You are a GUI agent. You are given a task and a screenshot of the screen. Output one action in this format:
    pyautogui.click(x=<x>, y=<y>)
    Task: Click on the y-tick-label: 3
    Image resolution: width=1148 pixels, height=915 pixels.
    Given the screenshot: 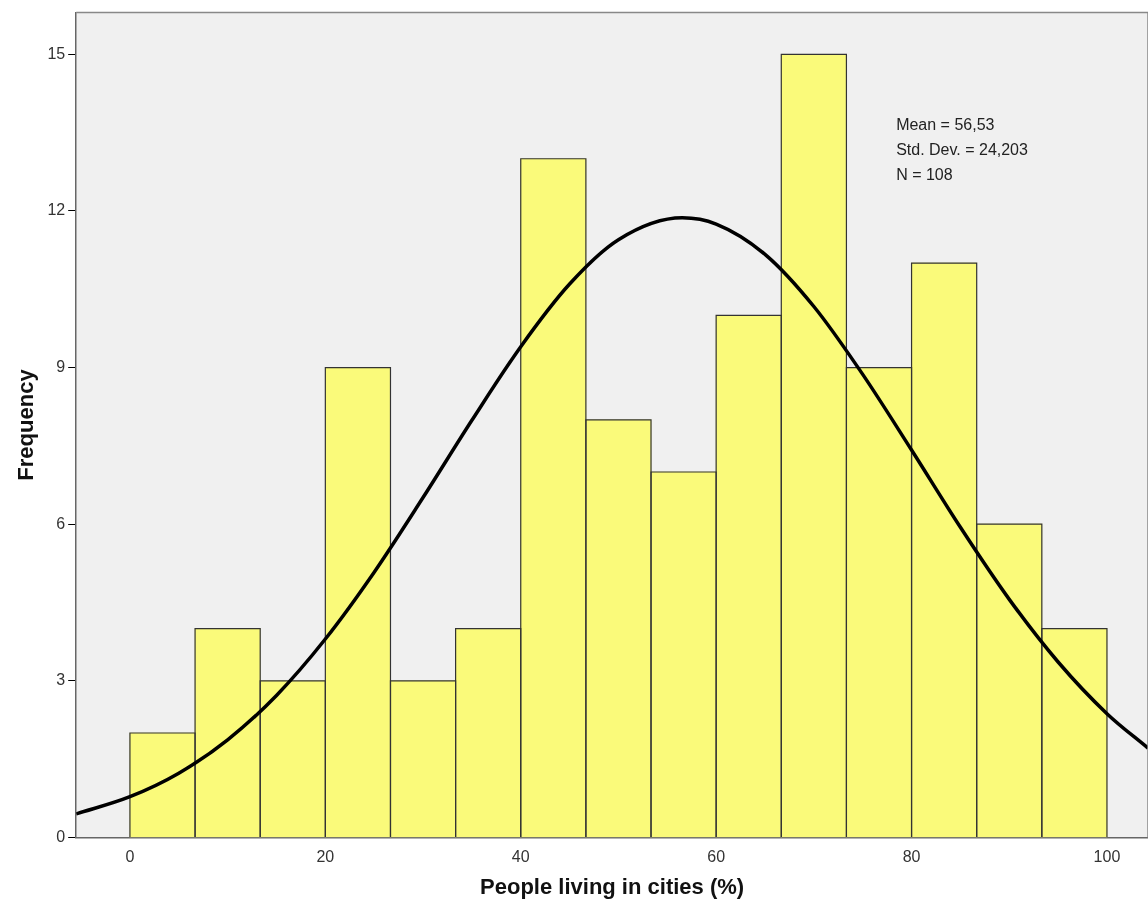 What is the action you would take?
    pyautogui.click(x=61, y=680)
    